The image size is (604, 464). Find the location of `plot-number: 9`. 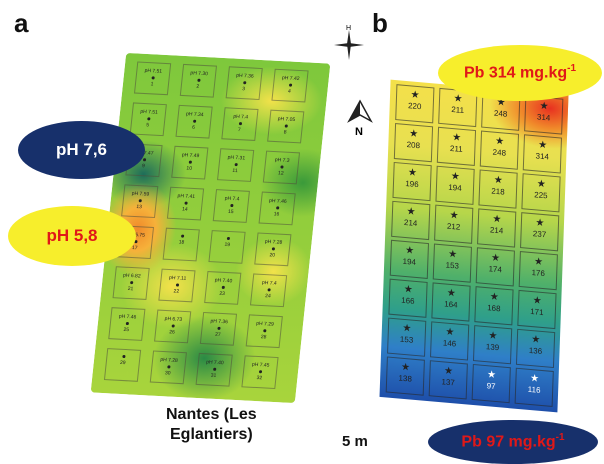

plot-number: 9 is located at coordinates (143, 166).